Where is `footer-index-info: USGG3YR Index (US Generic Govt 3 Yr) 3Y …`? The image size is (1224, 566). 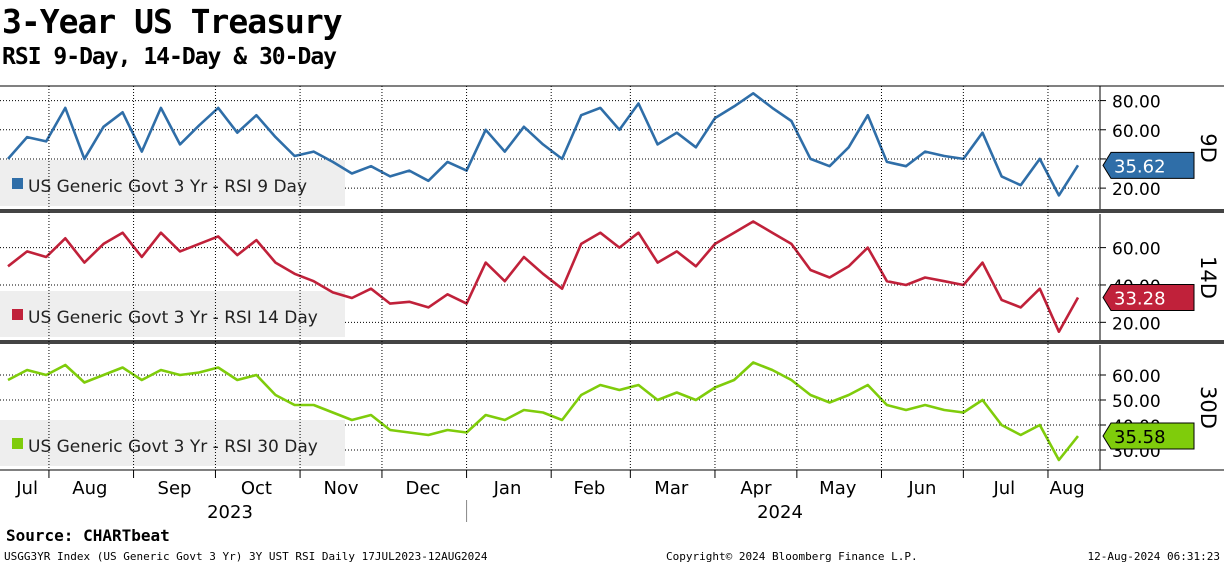 footer-index-info: USGG3YR Index (US Generic Govt 3 Yr) 3Y … is located at coordinates (246, 556).